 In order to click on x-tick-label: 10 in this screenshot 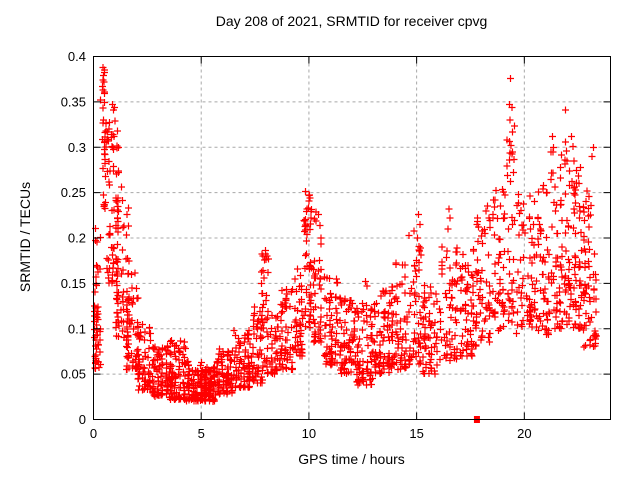, I will do `click(309, 433)`.